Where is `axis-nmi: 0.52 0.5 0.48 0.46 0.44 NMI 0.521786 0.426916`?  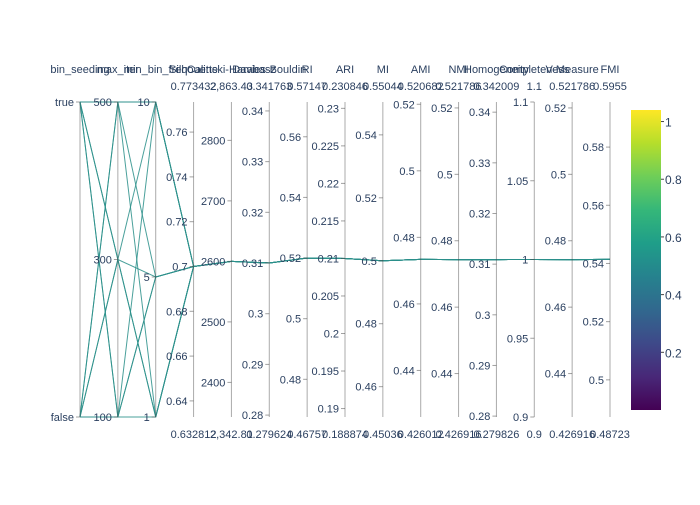
axis-nmi: 0.52 0.5 0.48 0.46 0.44 NMI 0.521786 0.426916 is located at coordinates (456, 252).